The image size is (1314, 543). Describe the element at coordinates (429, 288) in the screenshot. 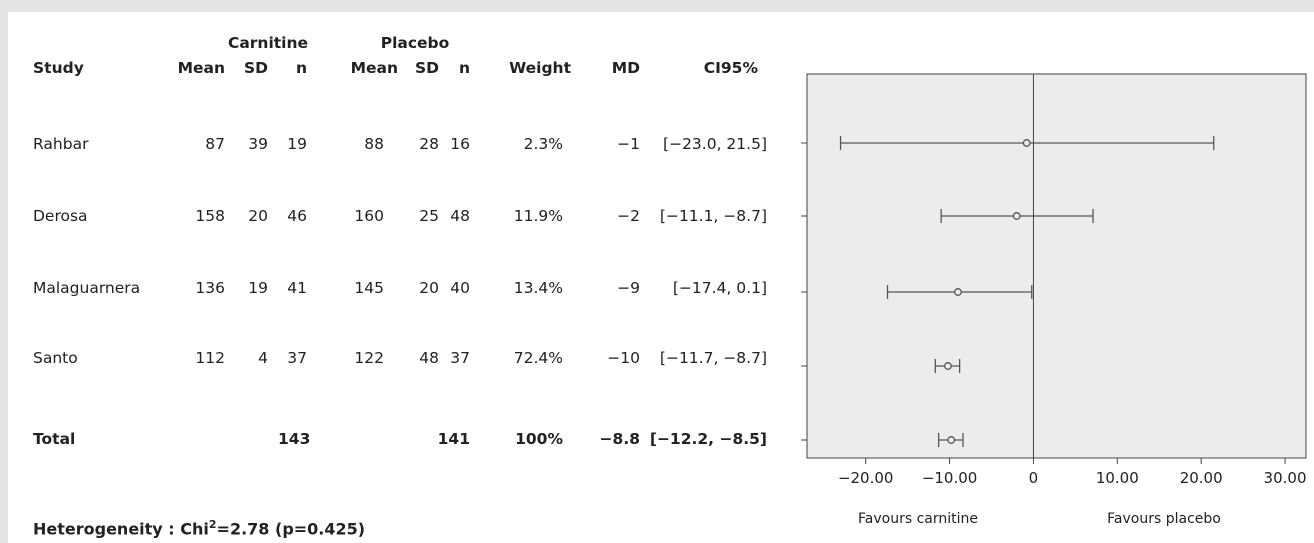

I see `placebo-sd: 20` at that location.